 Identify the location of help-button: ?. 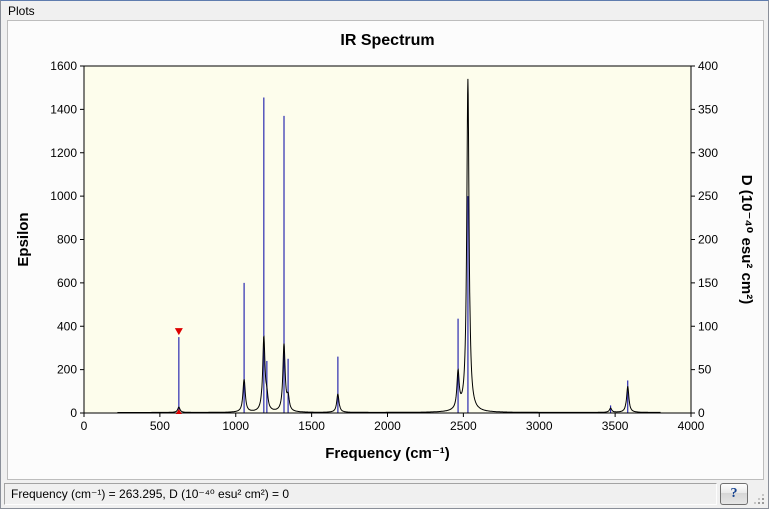
(734, 494).